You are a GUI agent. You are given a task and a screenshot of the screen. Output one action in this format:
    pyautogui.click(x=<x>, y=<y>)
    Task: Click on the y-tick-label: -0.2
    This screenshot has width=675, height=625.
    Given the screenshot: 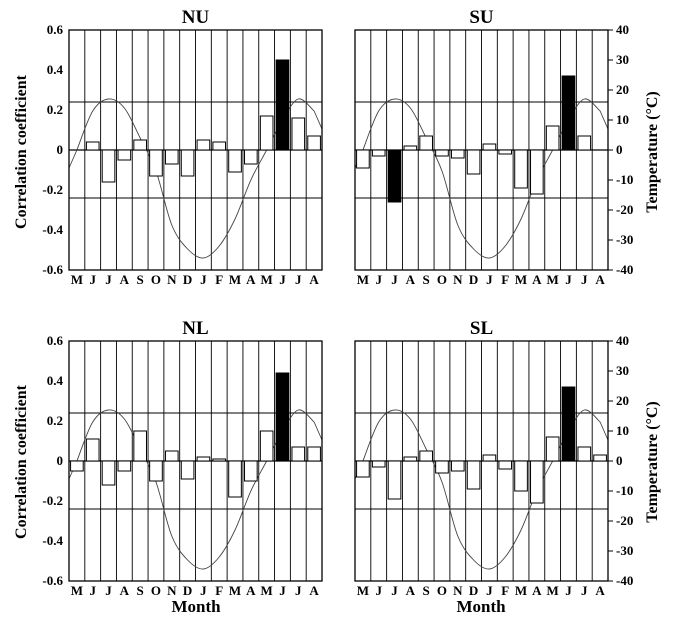 What is the action you would take?
    pyautogui.click(x=52, y=189)
    